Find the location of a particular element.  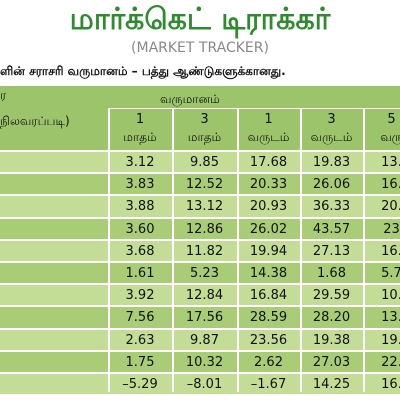

column-header: வரு is located at coordinates (390, 137).